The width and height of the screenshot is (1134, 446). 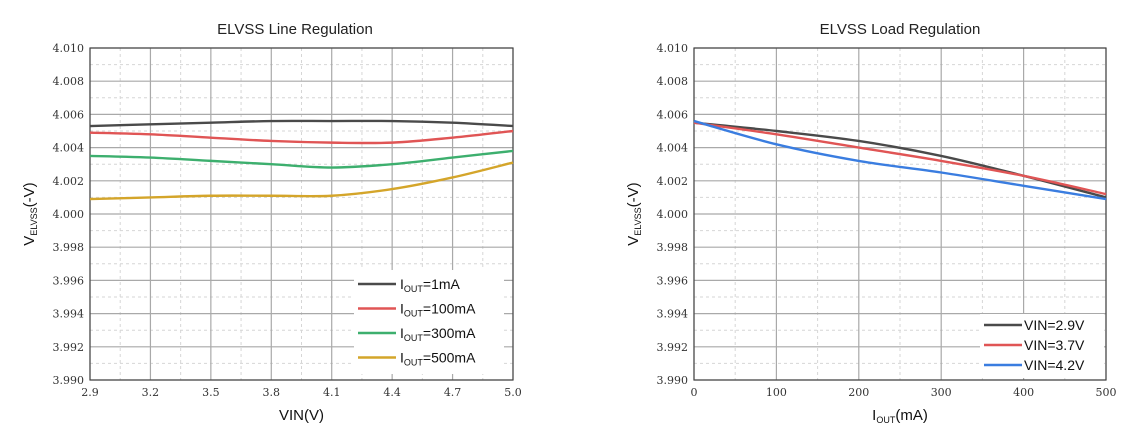 What do you see at coordinates (453, 392) in the screenshot?
I see `x-tick-label: 4.7` at bounding box center [453, 392].